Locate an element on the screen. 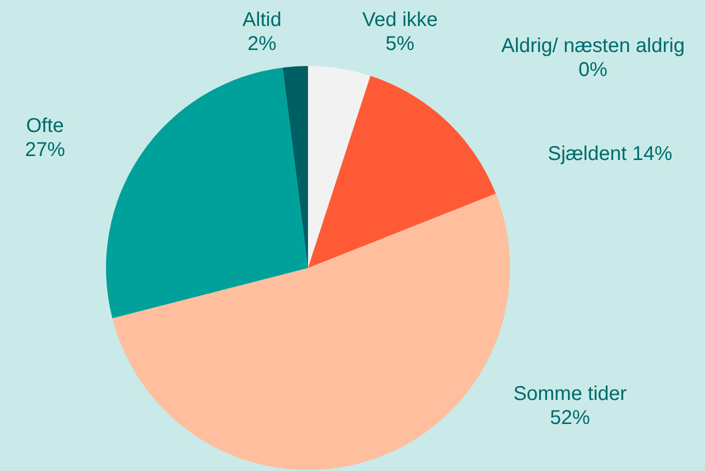  slice-label: Ved ikke is located at coordinates (400, 20).